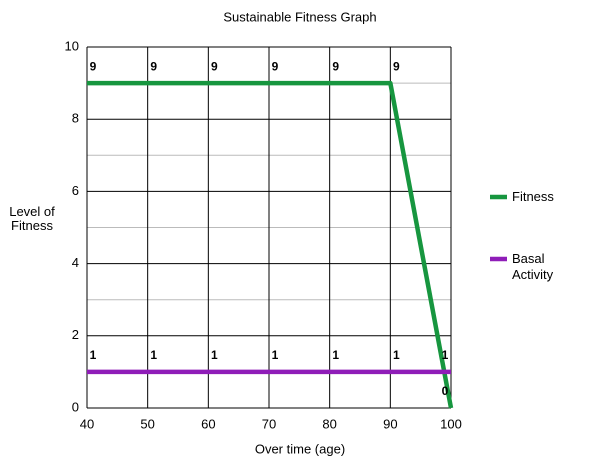 Image resolution: width=600 pixels, height=463 pixels. Describe the element at coordinates (87, 423) in the screenshot. I see `x-tick-label: 40` at that location.